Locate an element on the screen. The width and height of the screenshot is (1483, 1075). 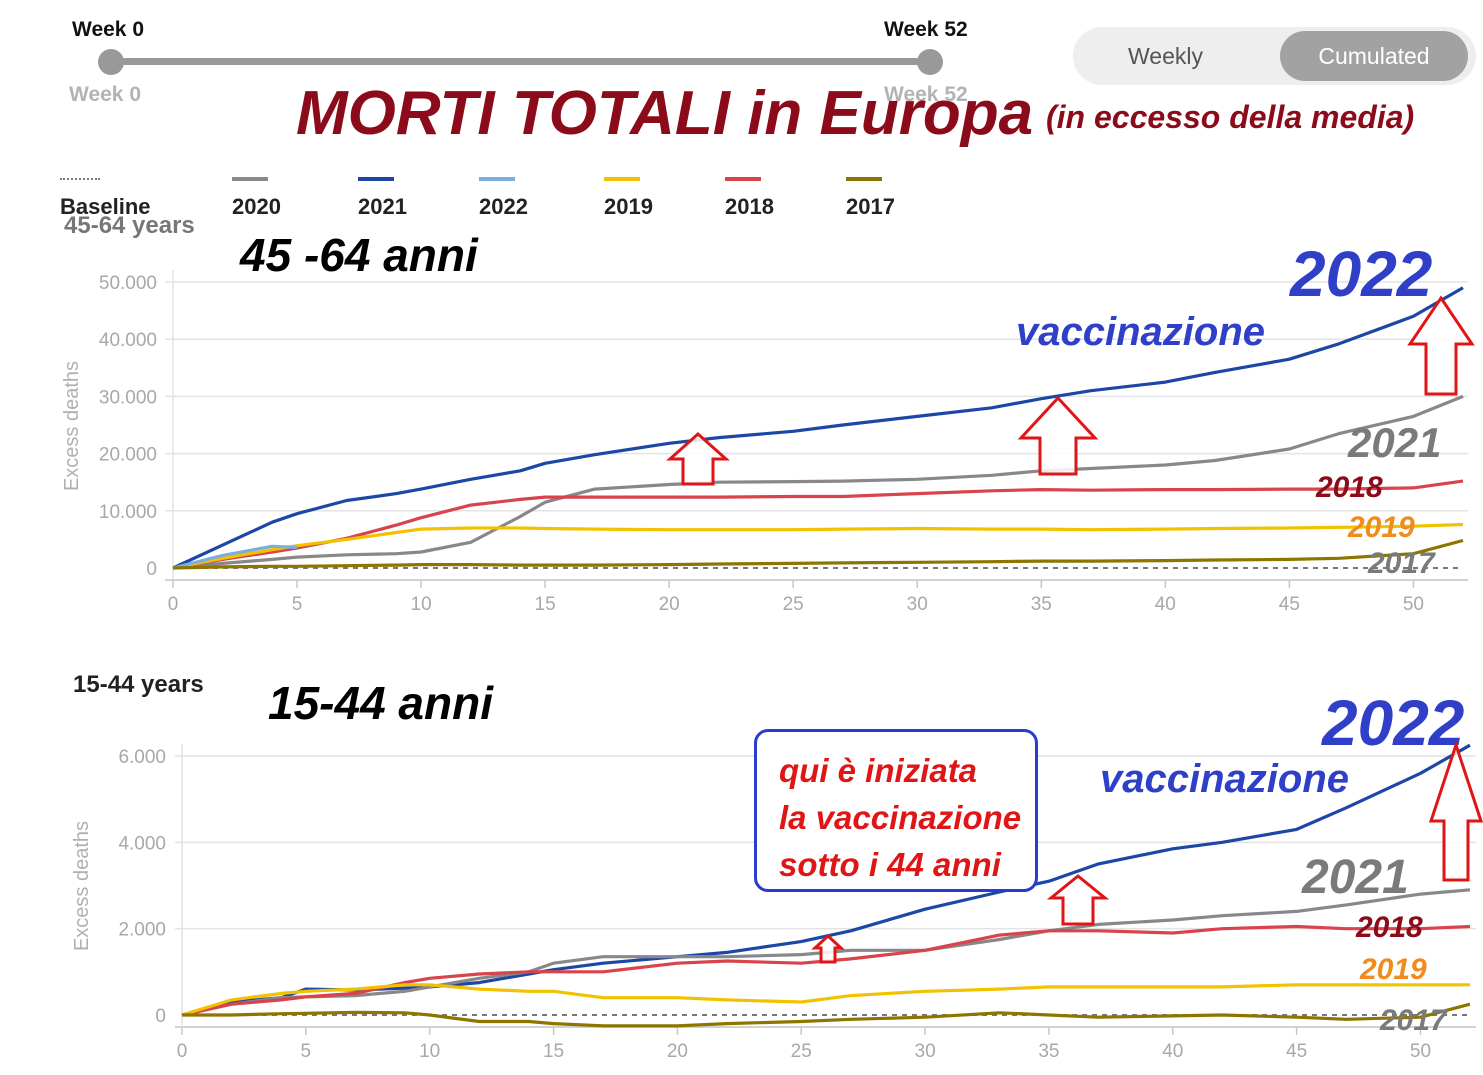
annotation-age-45-64: 45 -64 anni is located at coordinates (359, 255).